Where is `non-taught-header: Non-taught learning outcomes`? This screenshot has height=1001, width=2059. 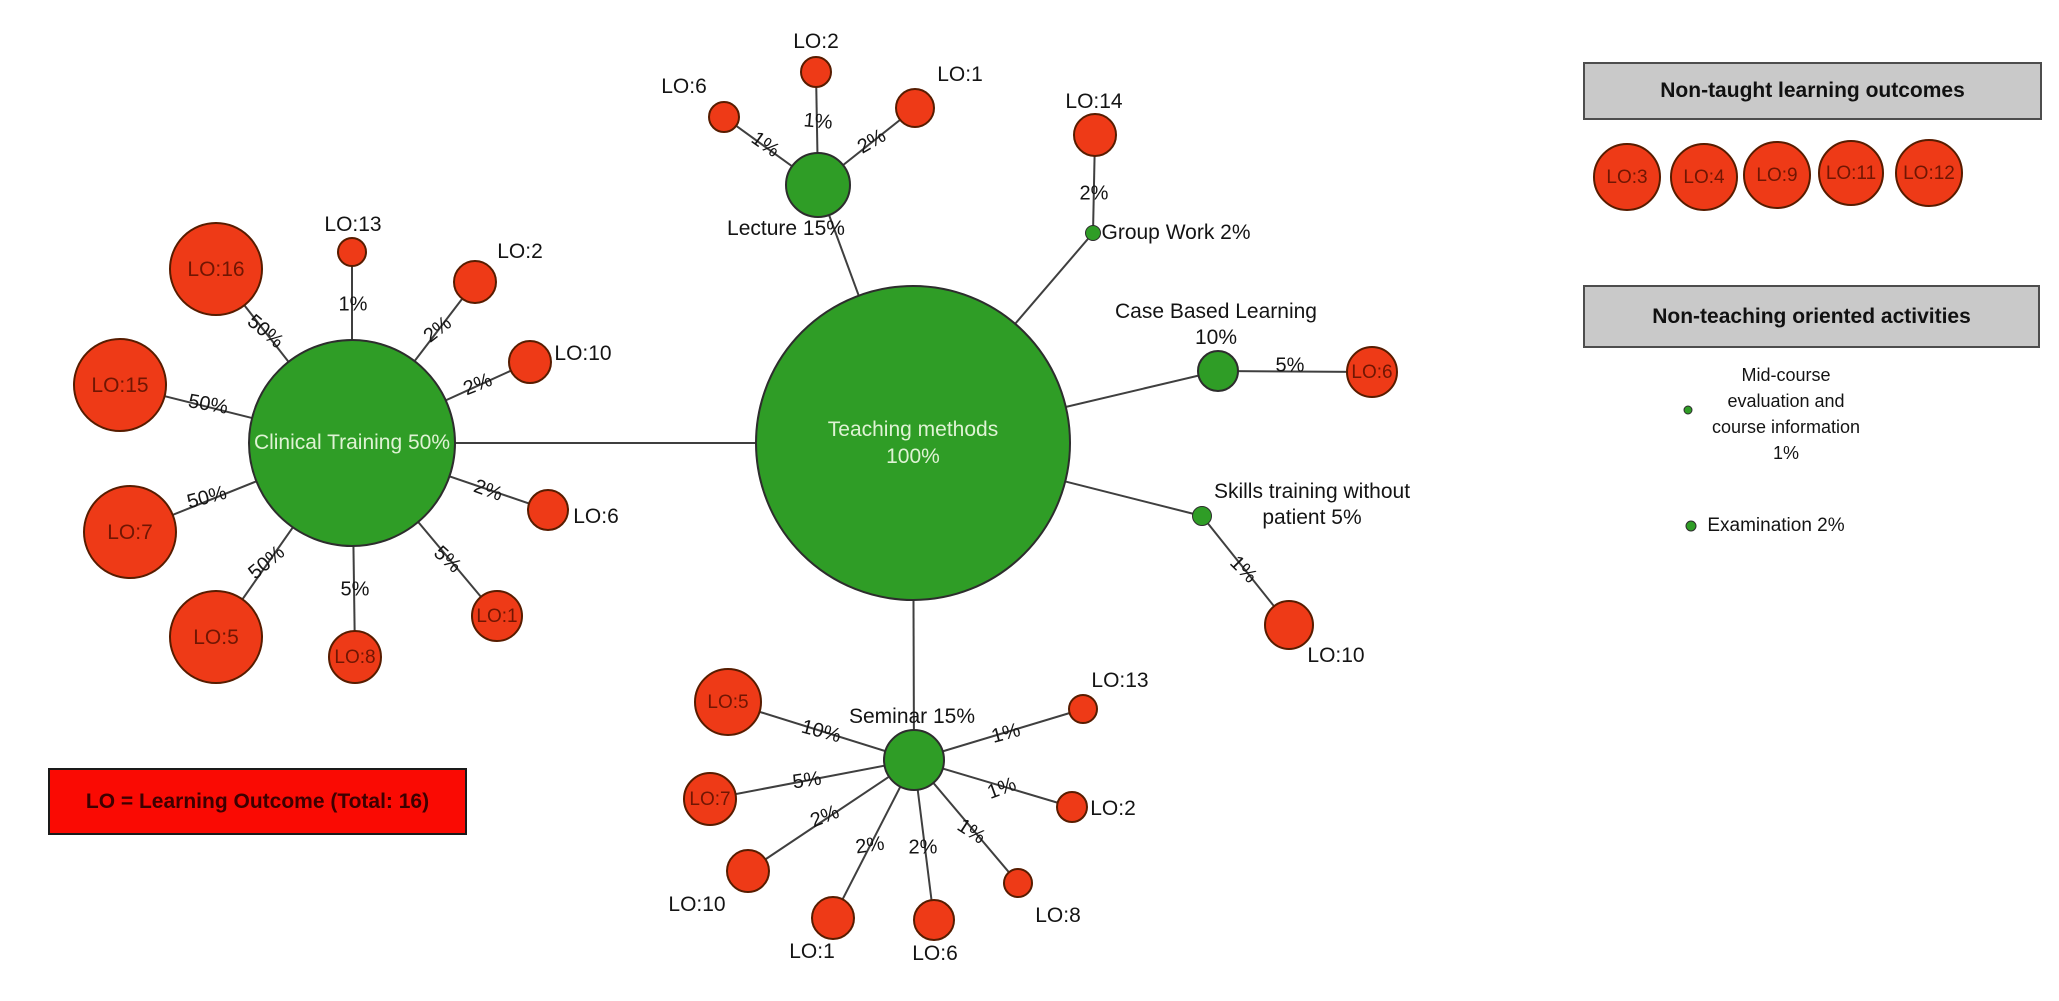
non-taught-header: Non-taught learning outcomes is located at coordinates (1812, 91).